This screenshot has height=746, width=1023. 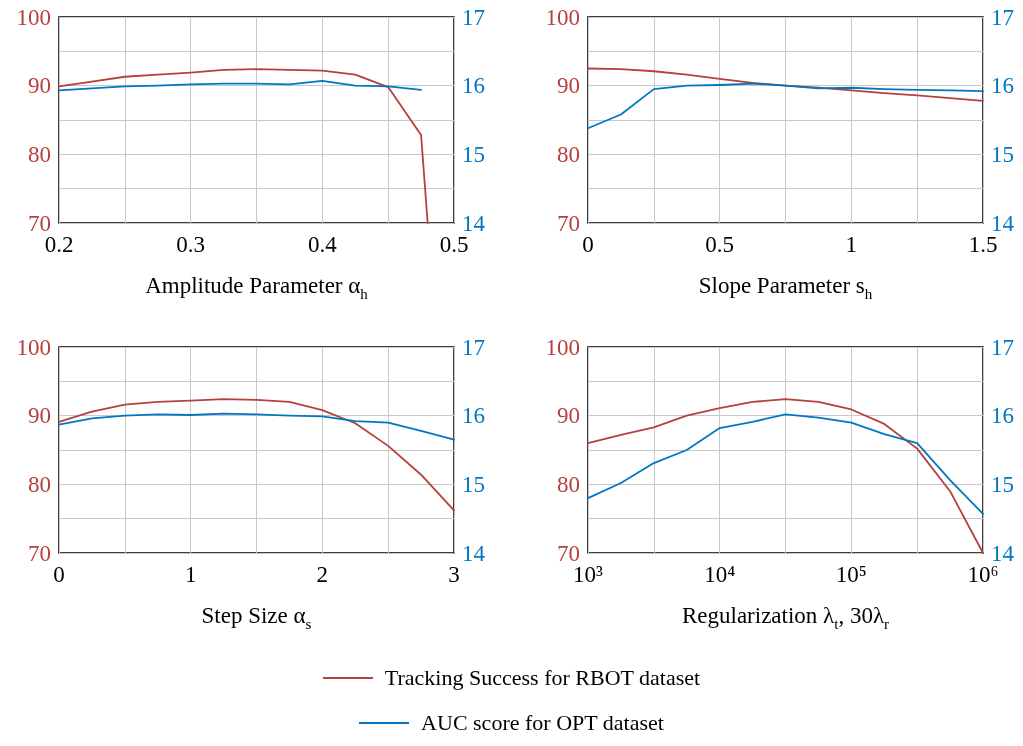 I want to click on x-tick-label: 0.3, so click(x=191, y=244).